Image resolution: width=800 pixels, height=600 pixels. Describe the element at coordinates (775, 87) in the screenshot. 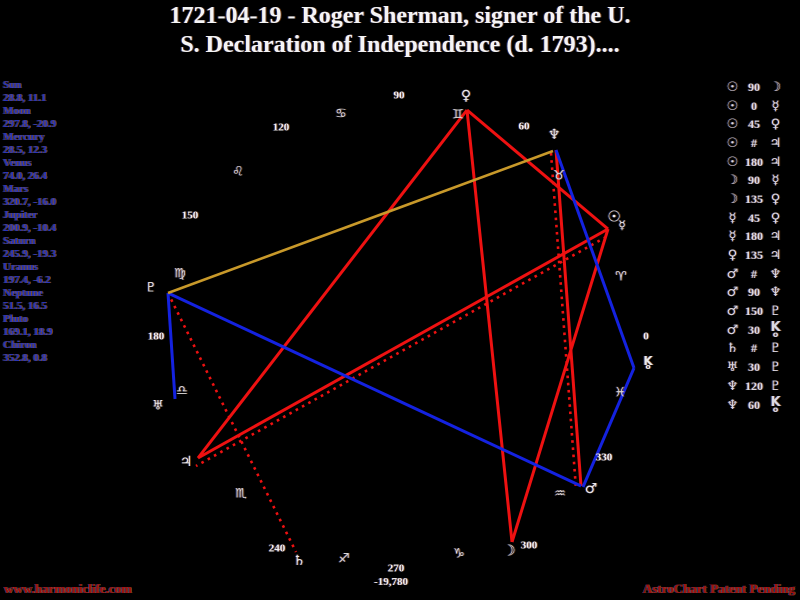

I see `aspect-planet2-moon-icon: ☽` at that location.